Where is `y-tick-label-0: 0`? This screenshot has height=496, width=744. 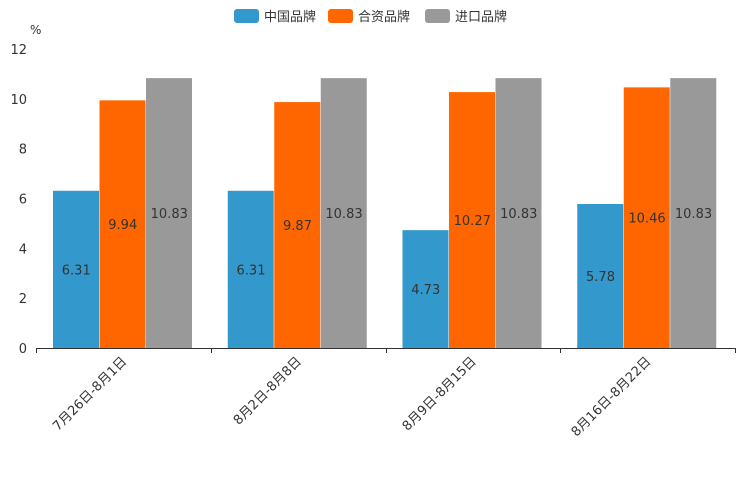 y-tick-label-0: 0 is located at coordinates (23, 349).